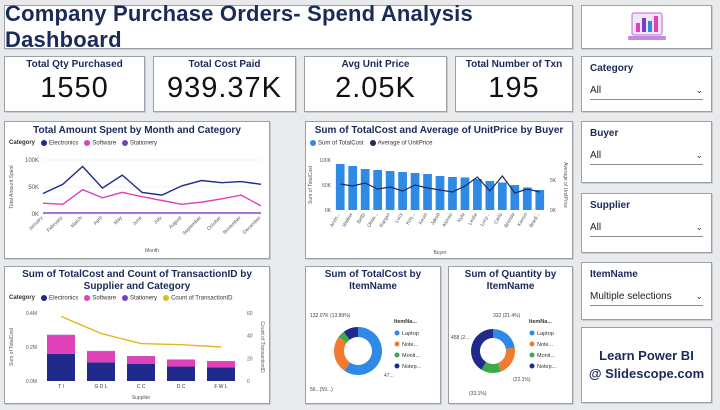 This screenshot has width=720, height=410. I want to click on legend-item: Average of UnitPrice, so click(401, 143).